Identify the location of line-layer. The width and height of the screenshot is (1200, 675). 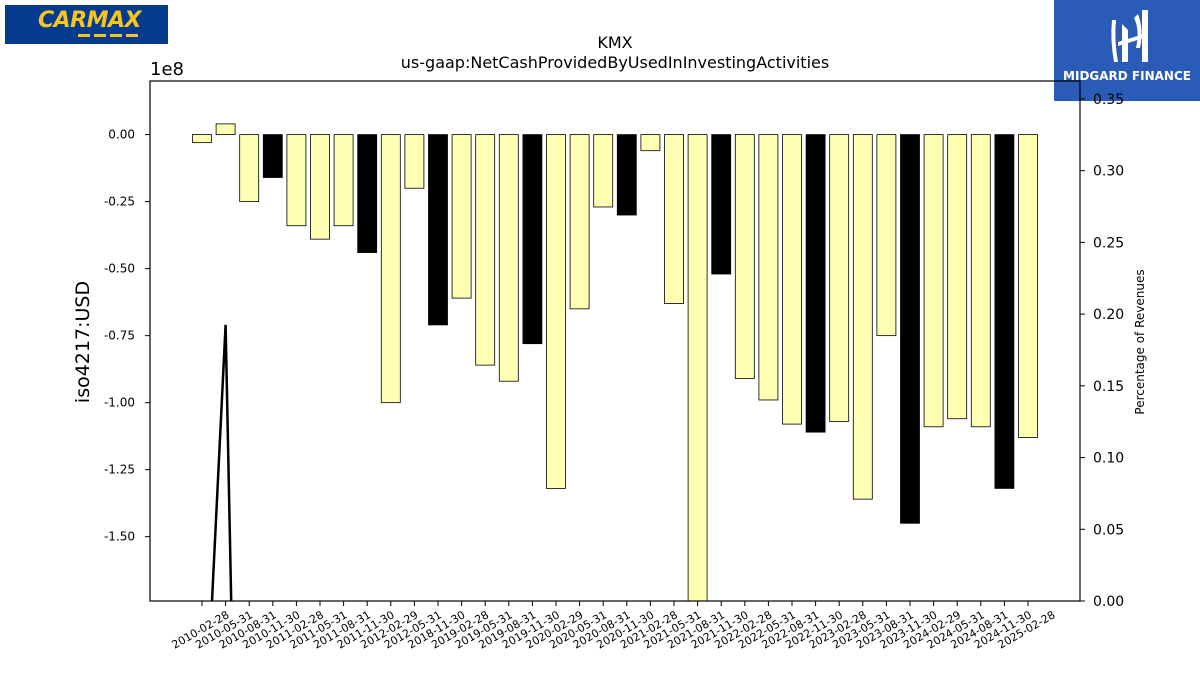
(221, 463).